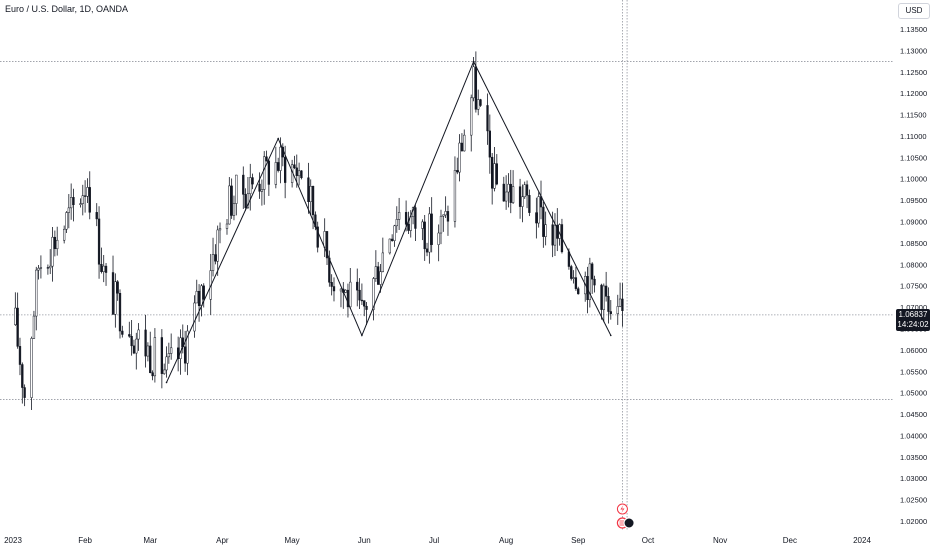  What do you see at coordinates (913, 435) in the screenshot?
I see `y-tick-label: 1.04000` at bounding box center [913, 435].